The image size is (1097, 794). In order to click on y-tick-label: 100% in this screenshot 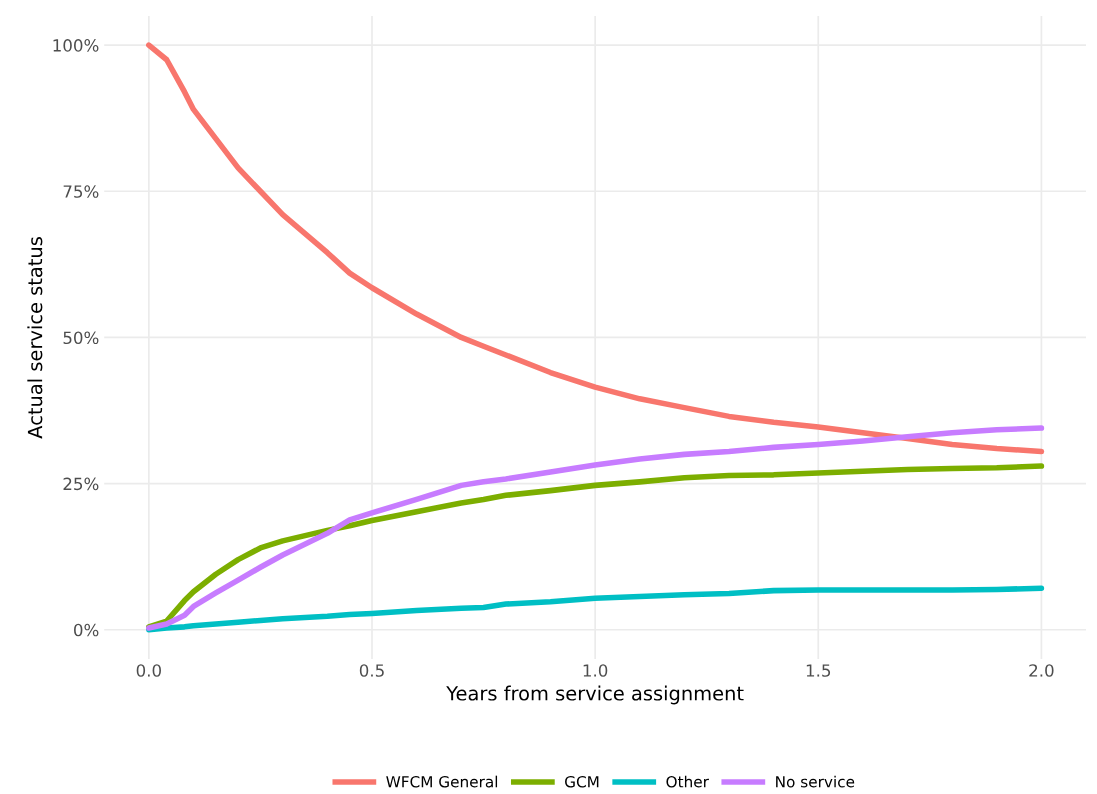, I will do `click(76, 45)`.